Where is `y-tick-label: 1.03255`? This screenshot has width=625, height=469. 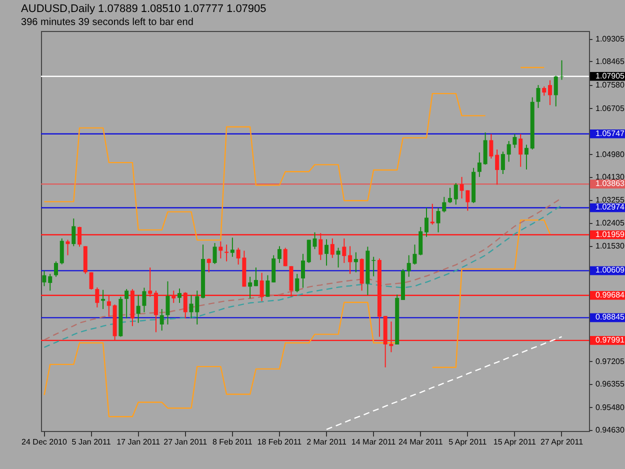
y-tick-label: 1.03255 is located at coordinates (610, 200).